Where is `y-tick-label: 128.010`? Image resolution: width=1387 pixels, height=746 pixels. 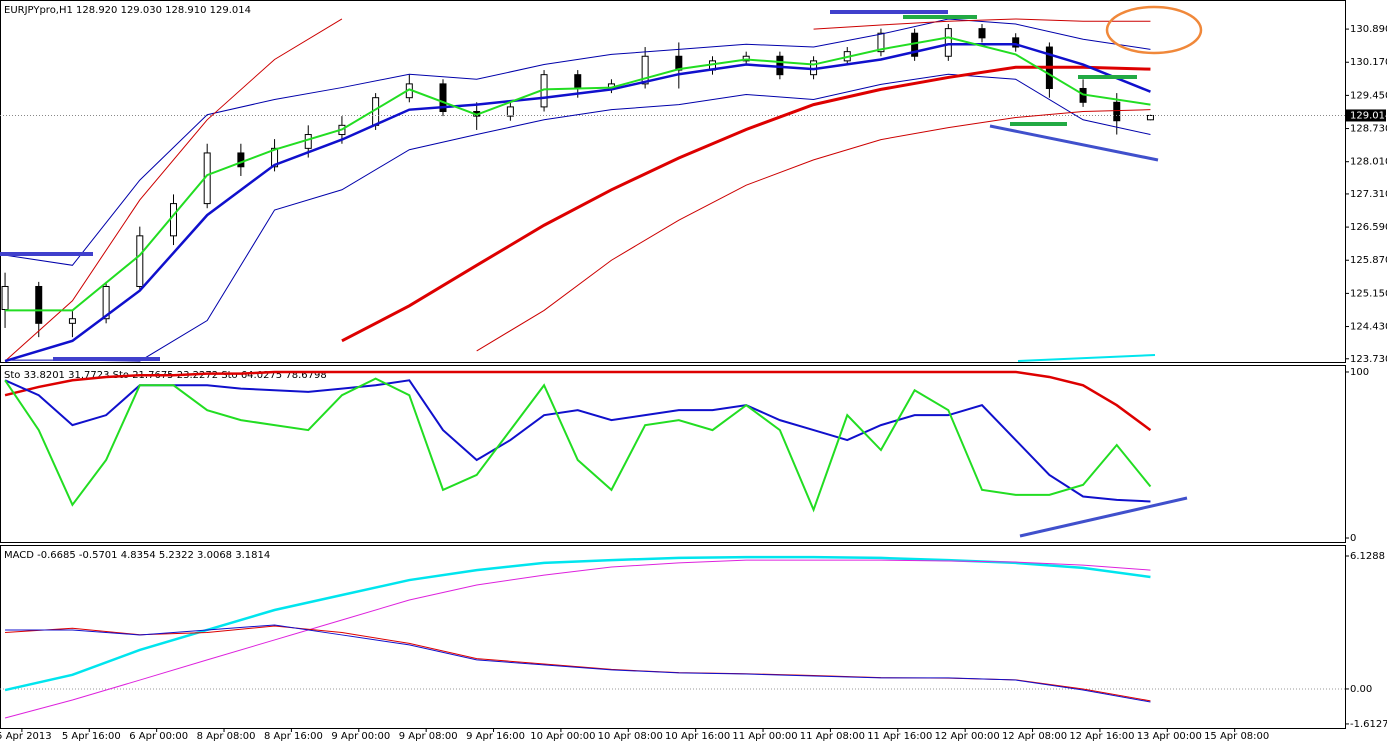 y-tick-label: 128.010 is located at coordinates (1368, 162).